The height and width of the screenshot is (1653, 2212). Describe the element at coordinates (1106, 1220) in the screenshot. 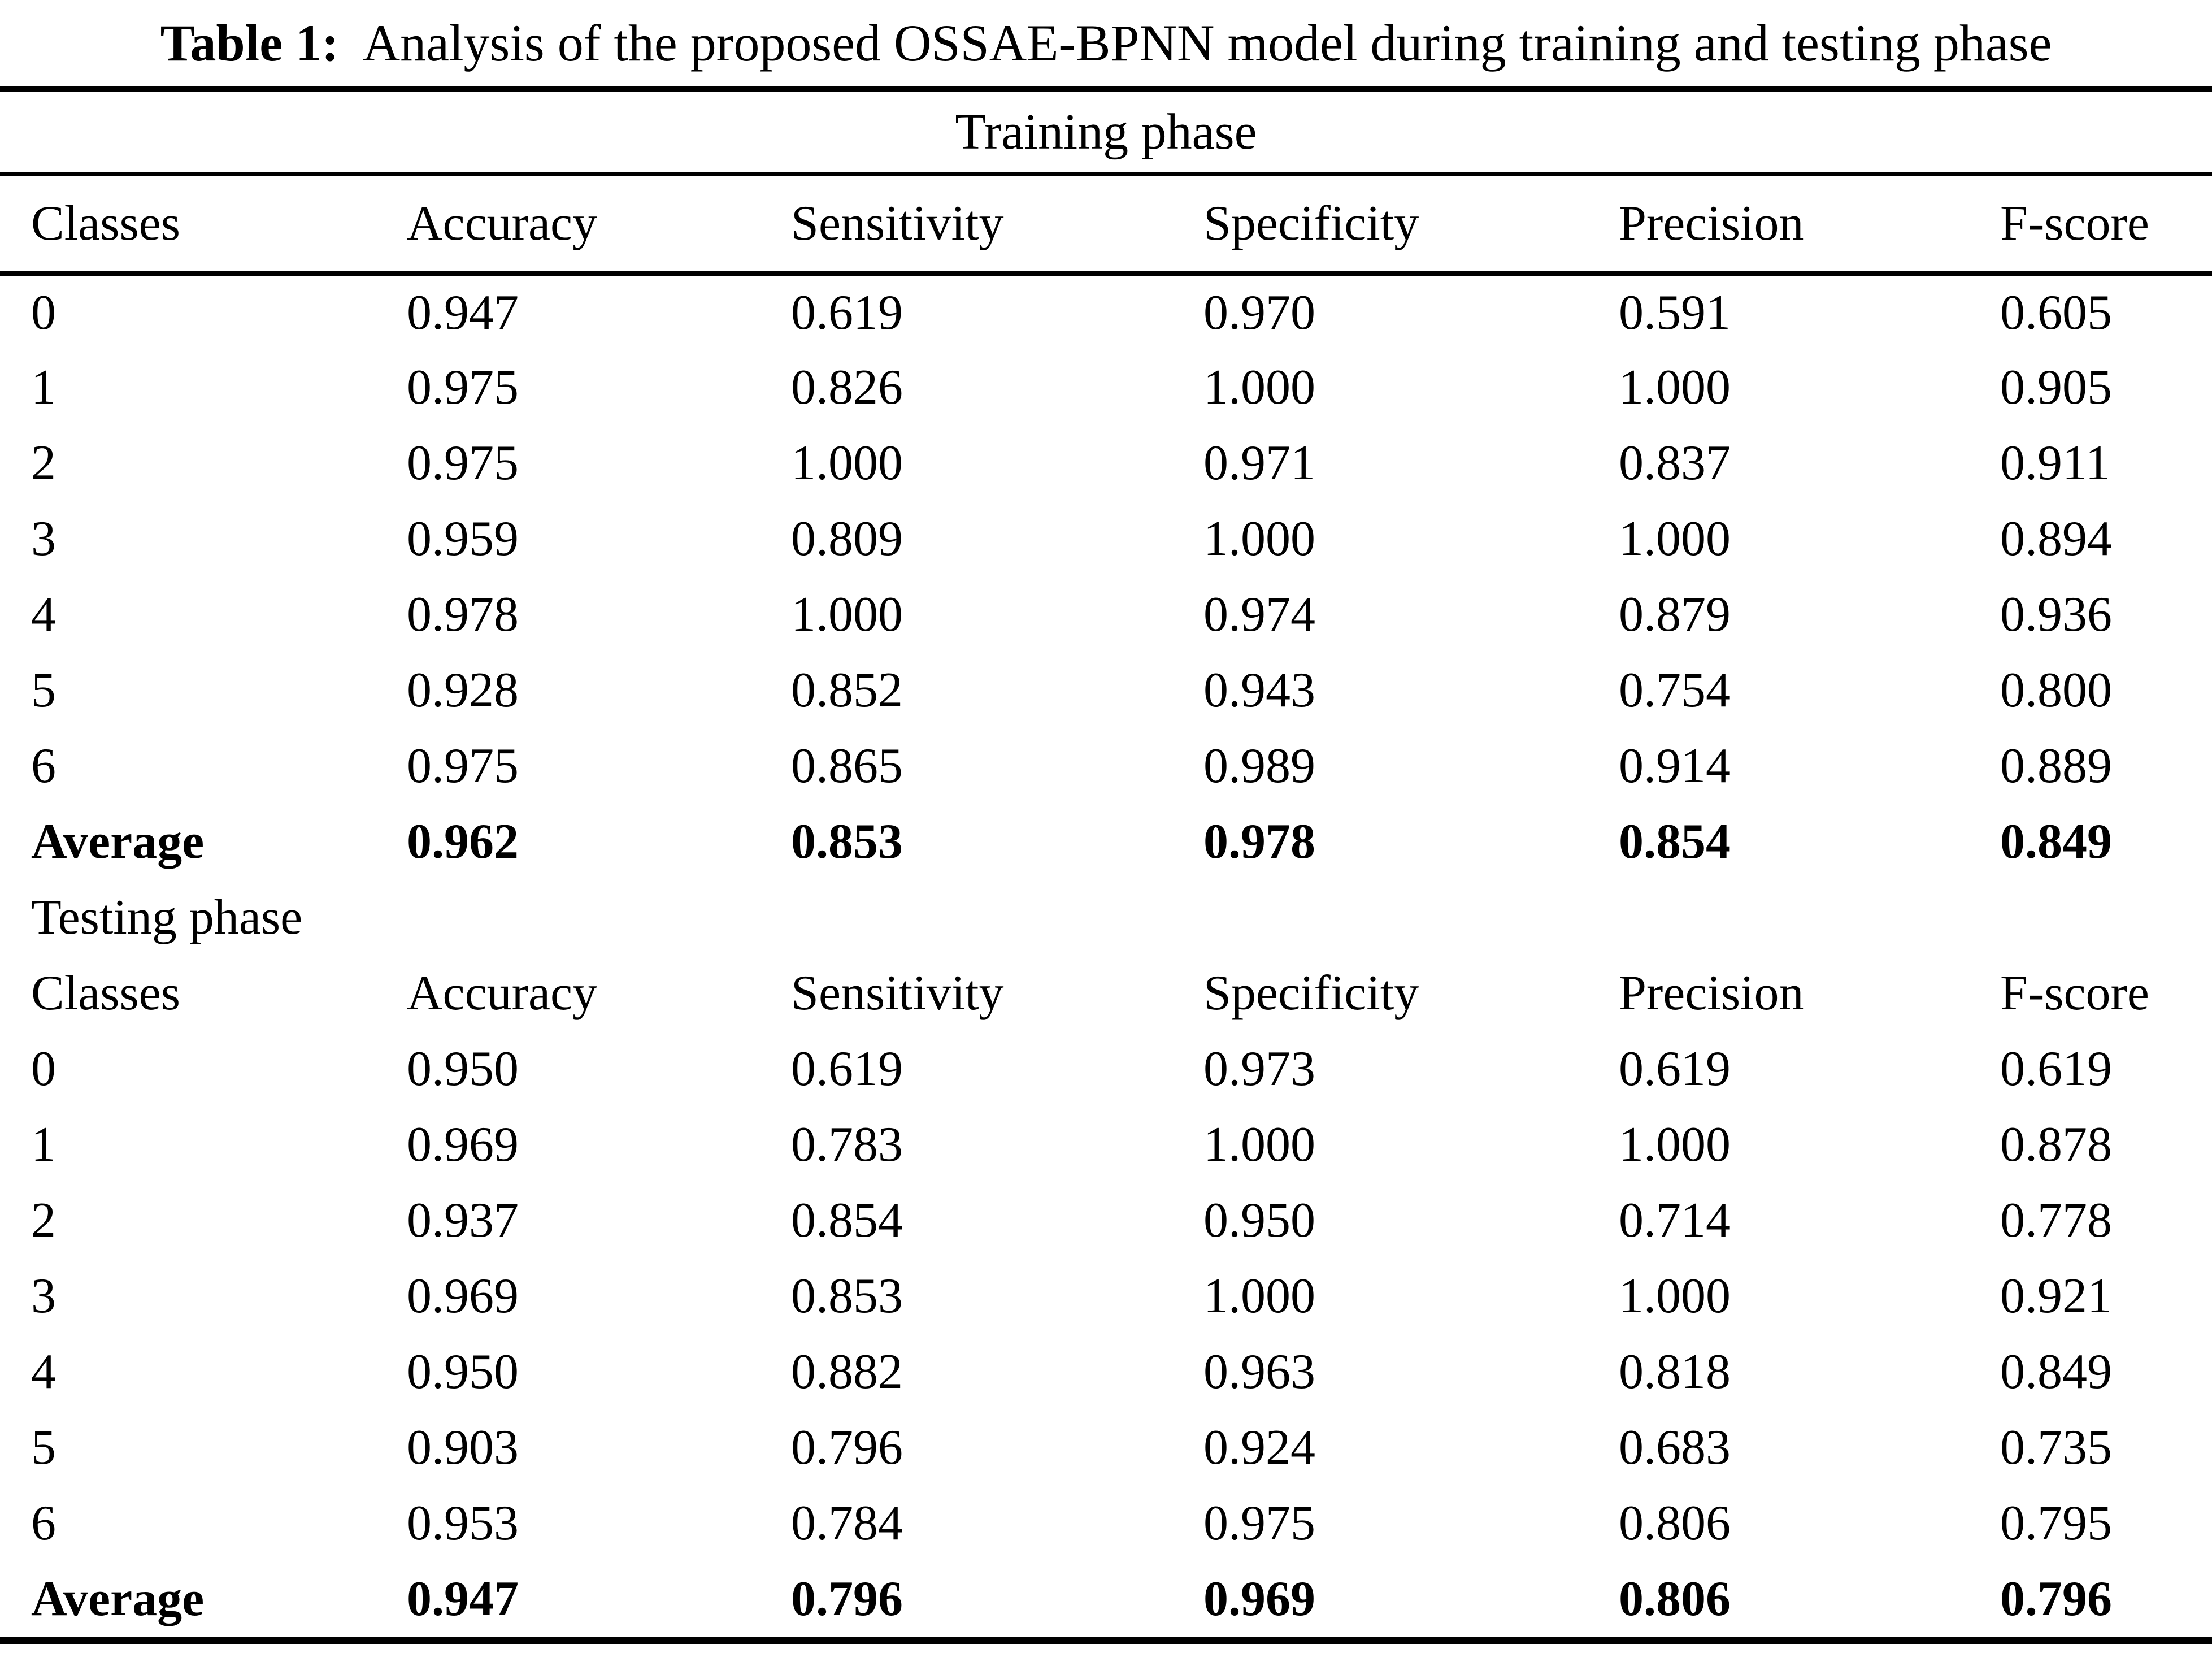

I see `table-row: 2 0.937 0.854 0.950 0.714 0.778` at that location.